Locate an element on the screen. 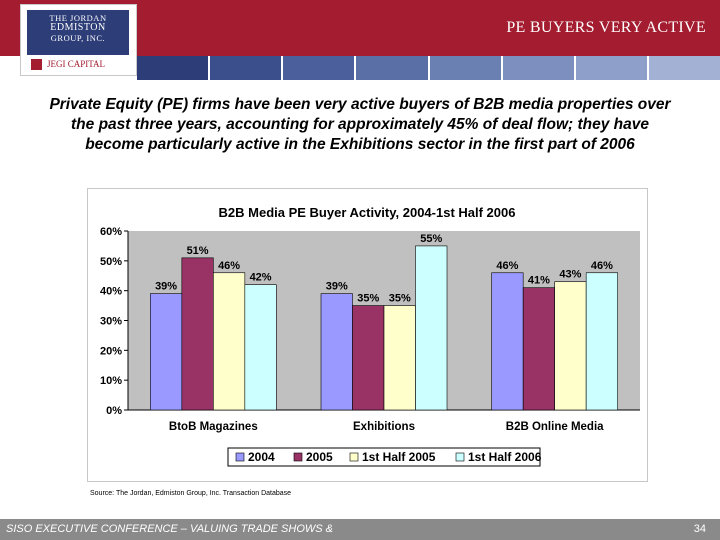  category-label: BtoB Magazines is located at coordinates (213, 427).